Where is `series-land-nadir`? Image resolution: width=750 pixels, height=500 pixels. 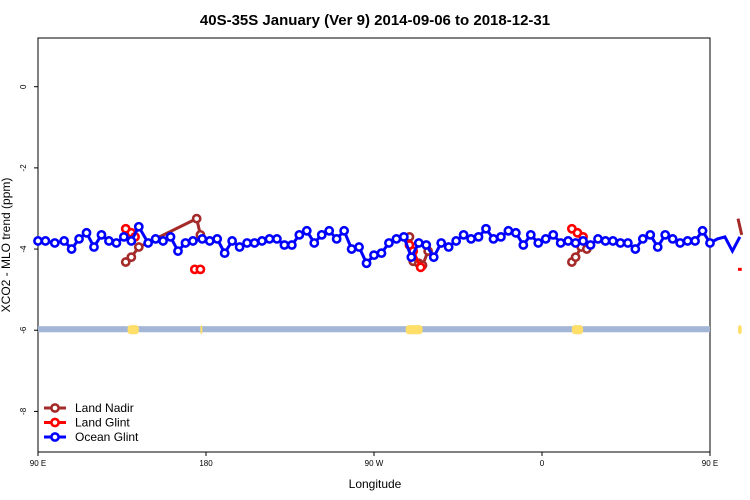
series-land-nadir is located at coordinates (432, 242).